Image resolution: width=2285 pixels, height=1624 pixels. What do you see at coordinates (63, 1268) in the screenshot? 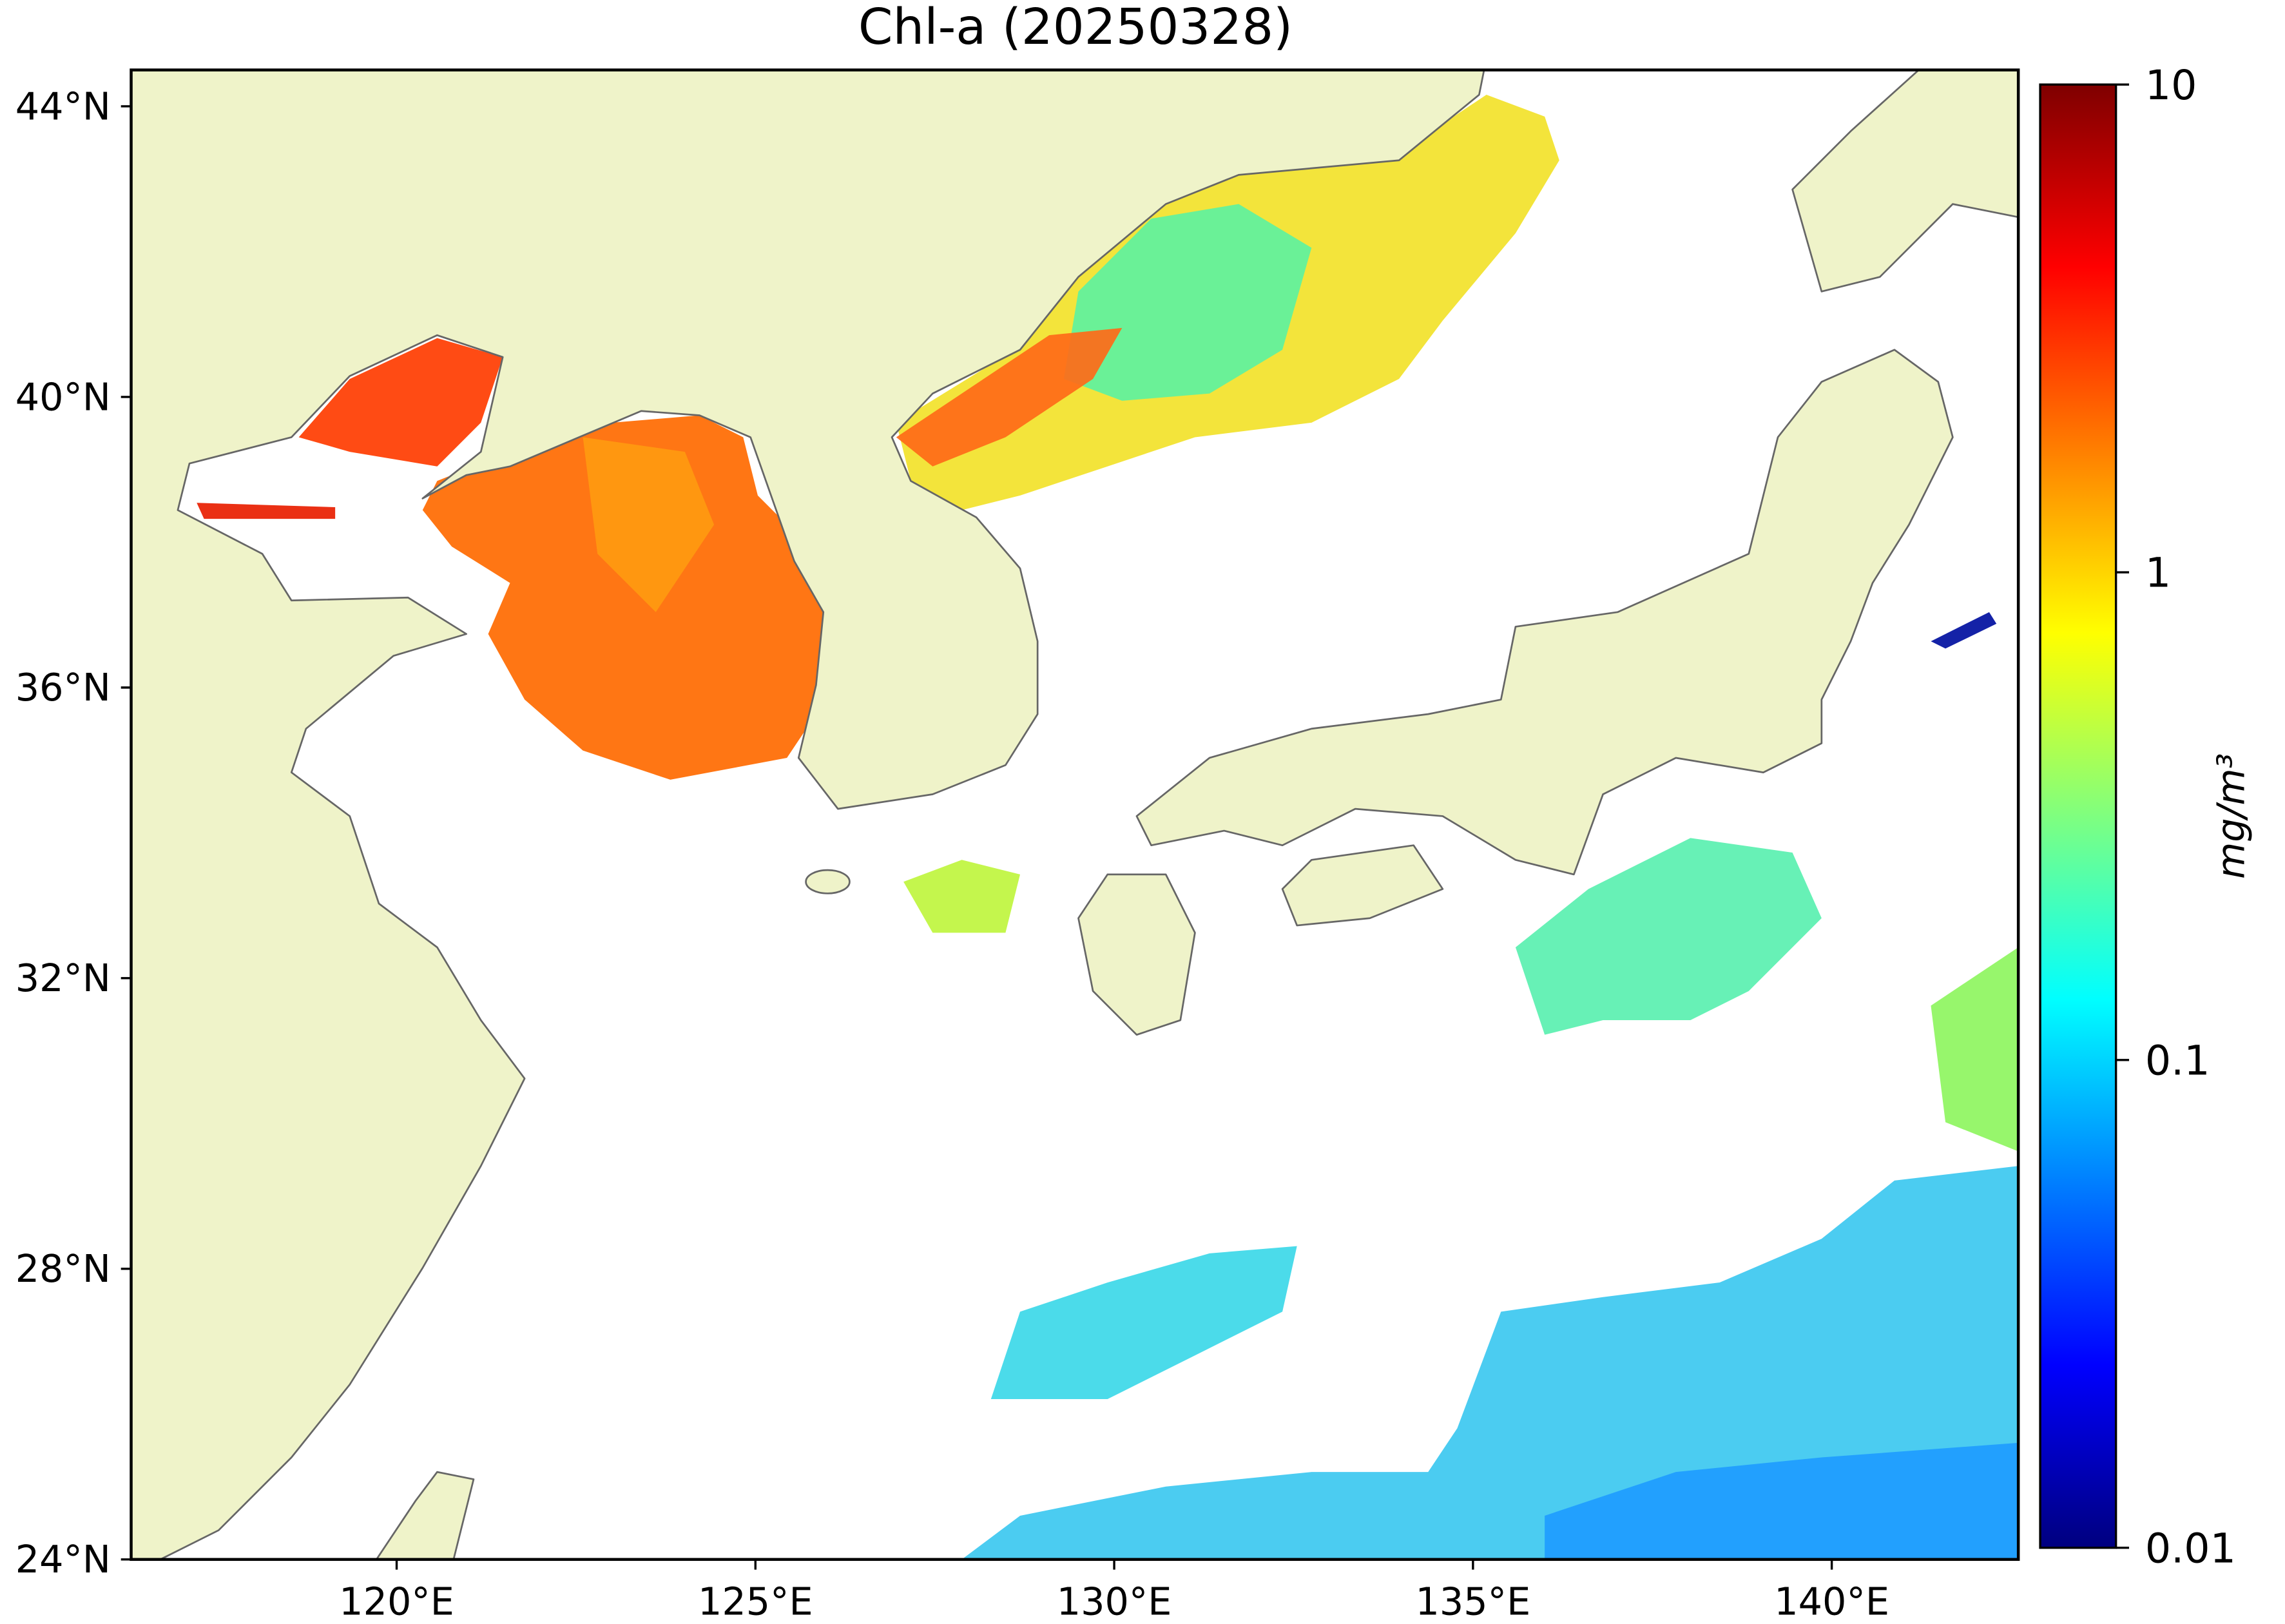
I see `y-tick-label: 28°N` at bounding box center [63, 1268].